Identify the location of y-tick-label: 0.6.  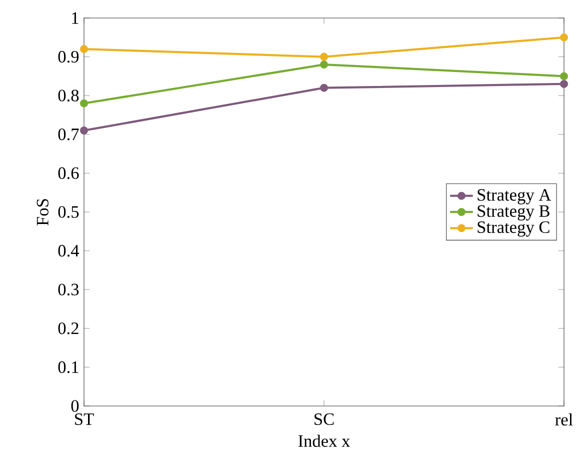
(68, 173).